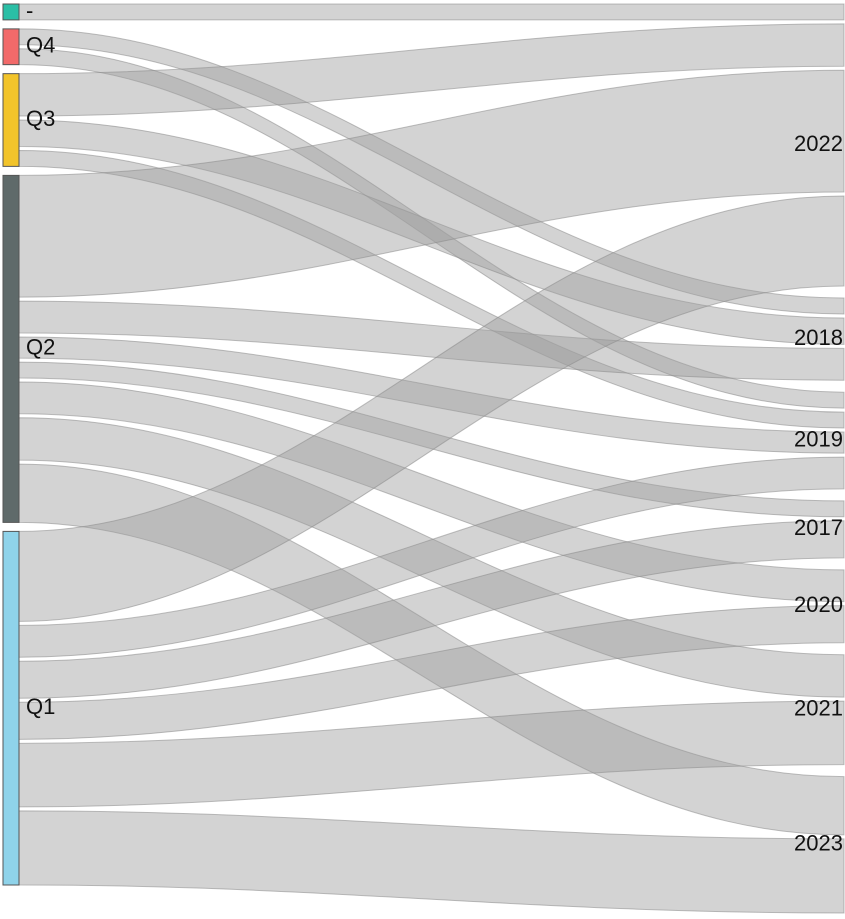  I want to click on link-dash-to-y2022, so click(431, 12).